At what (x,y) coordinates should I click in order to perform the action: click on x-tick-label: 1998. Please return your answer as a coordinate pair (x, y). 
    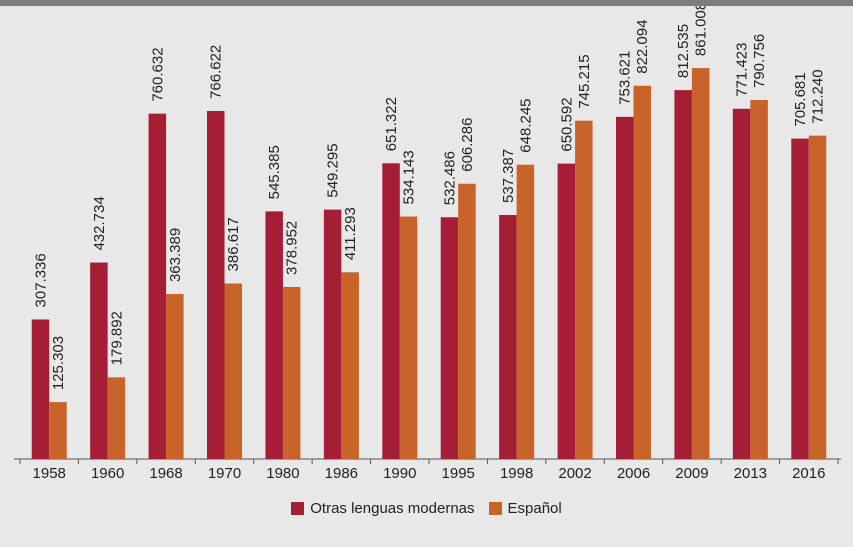
    Looking at the image, I should click on (516, 473).